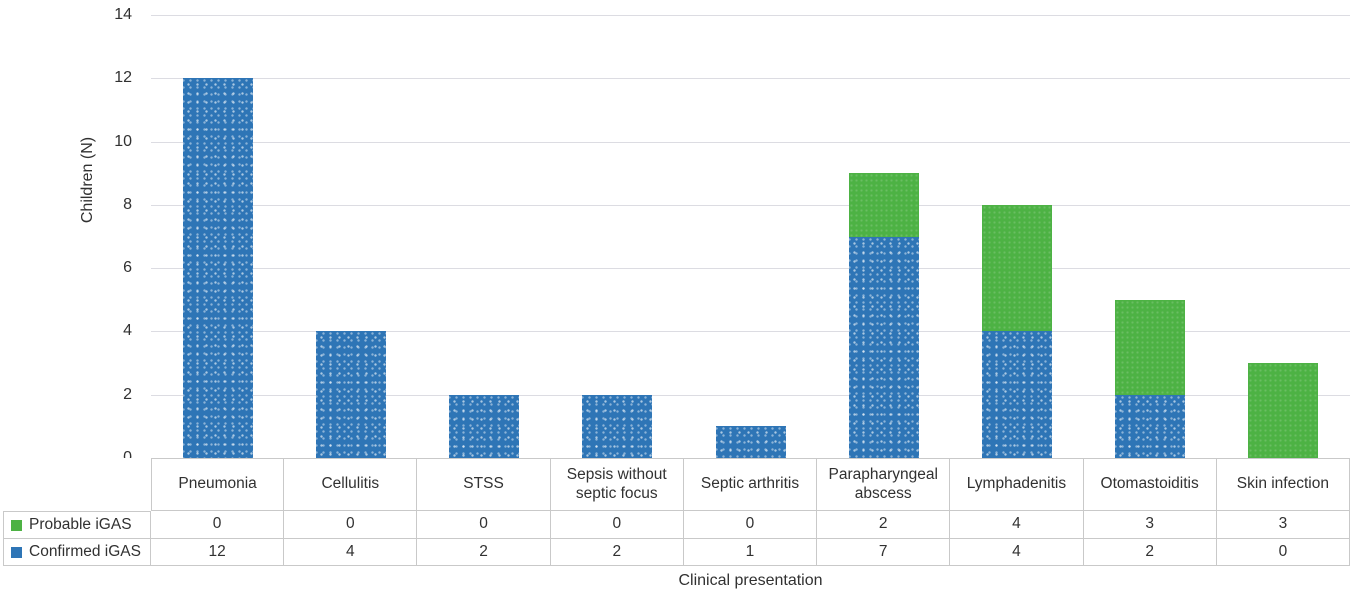 The image size is (1351, 600). I want to click on category-header: Otomastoiditis, so click(1150, 484).